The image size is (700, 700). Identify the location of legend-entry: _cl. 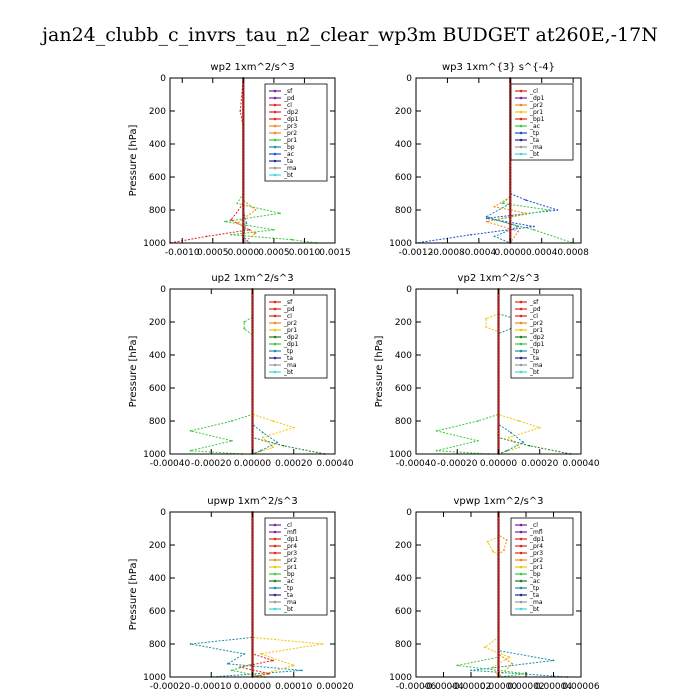
(533, 91).